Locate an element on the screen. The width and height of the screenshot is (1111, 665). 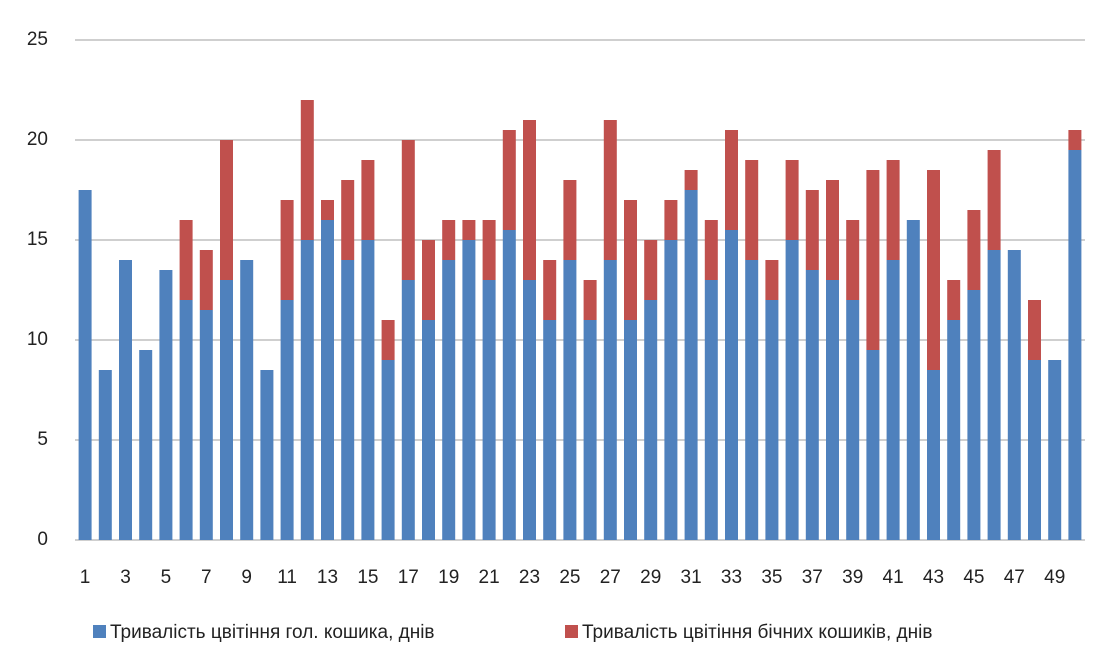
x-tick-label: 21 is located at coordinates (489, 577).